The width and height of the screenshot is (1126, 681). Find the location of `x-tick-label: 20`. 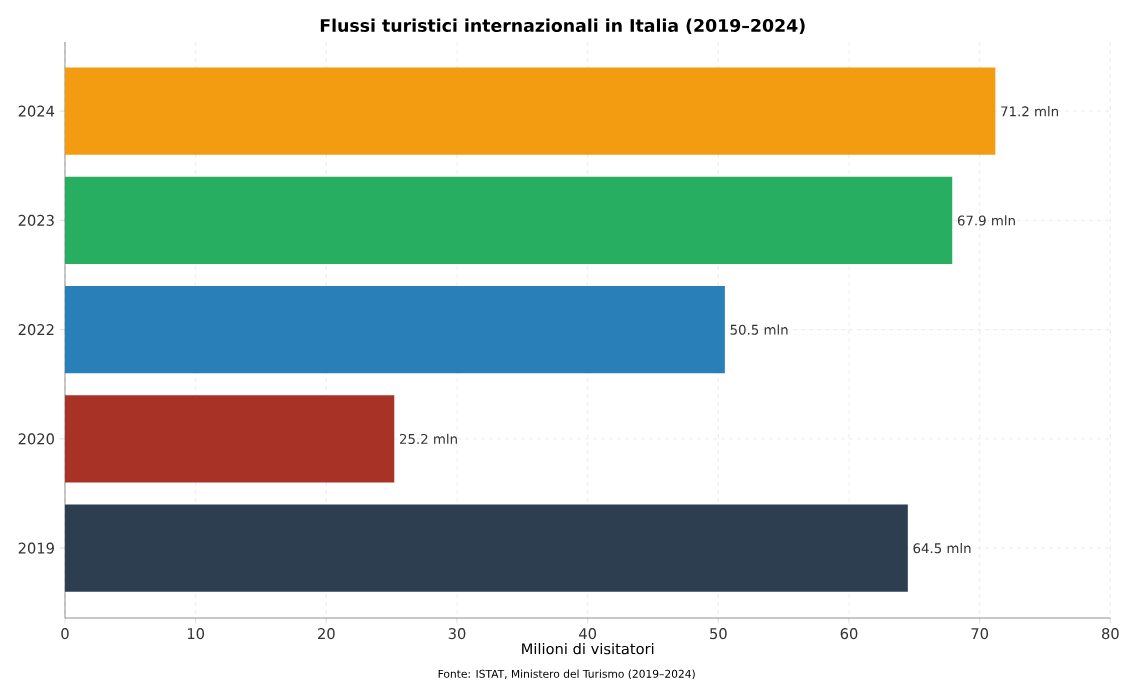

x-tick-label: 20 is located at coordinates (326, 634).